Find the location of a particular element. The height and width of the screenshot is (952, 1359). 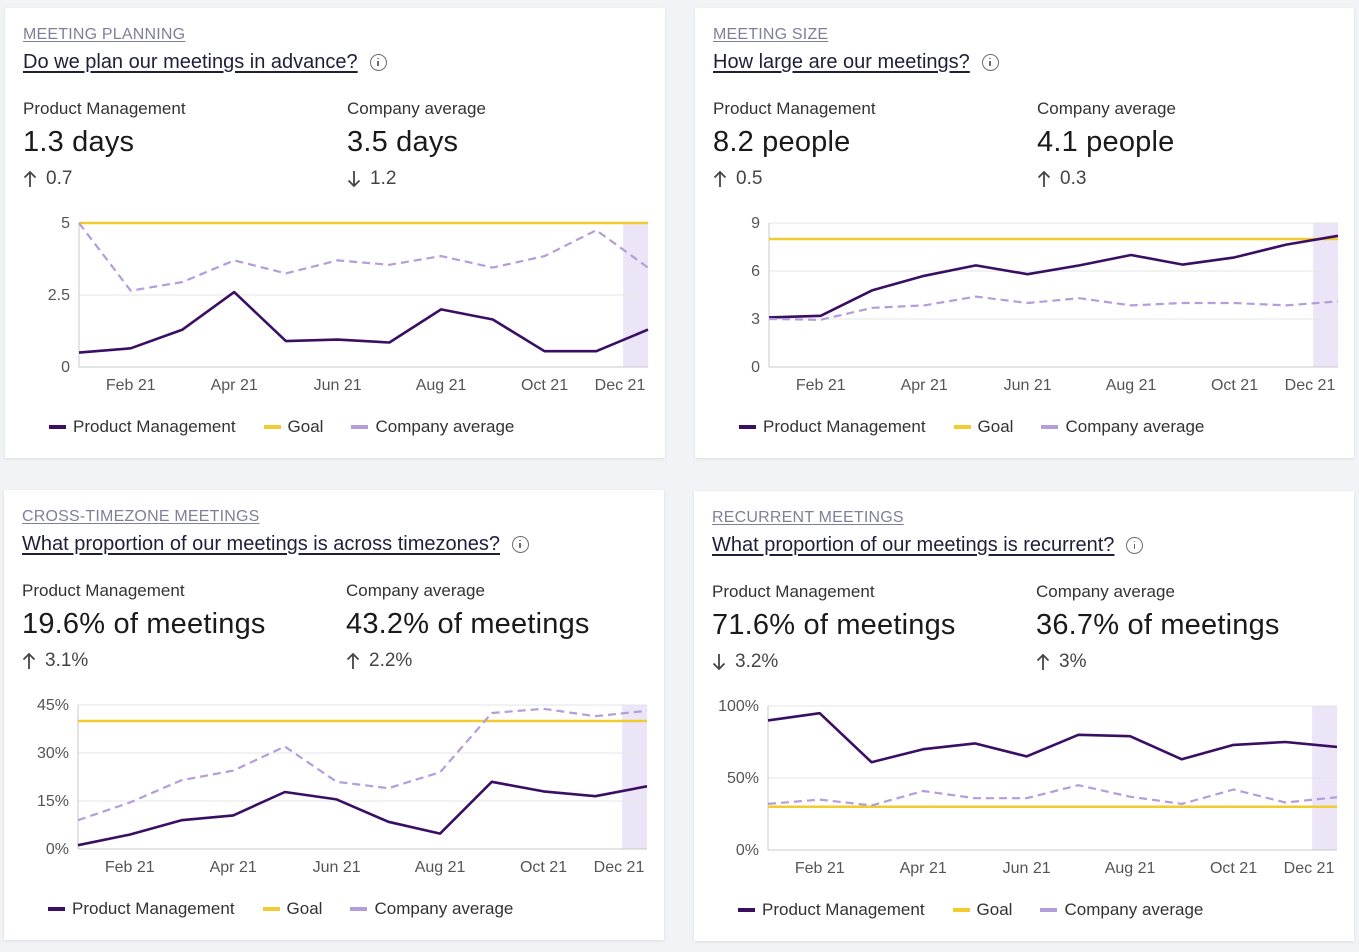

question-link: How large are our meetings? is located at coordinates (841, 62).